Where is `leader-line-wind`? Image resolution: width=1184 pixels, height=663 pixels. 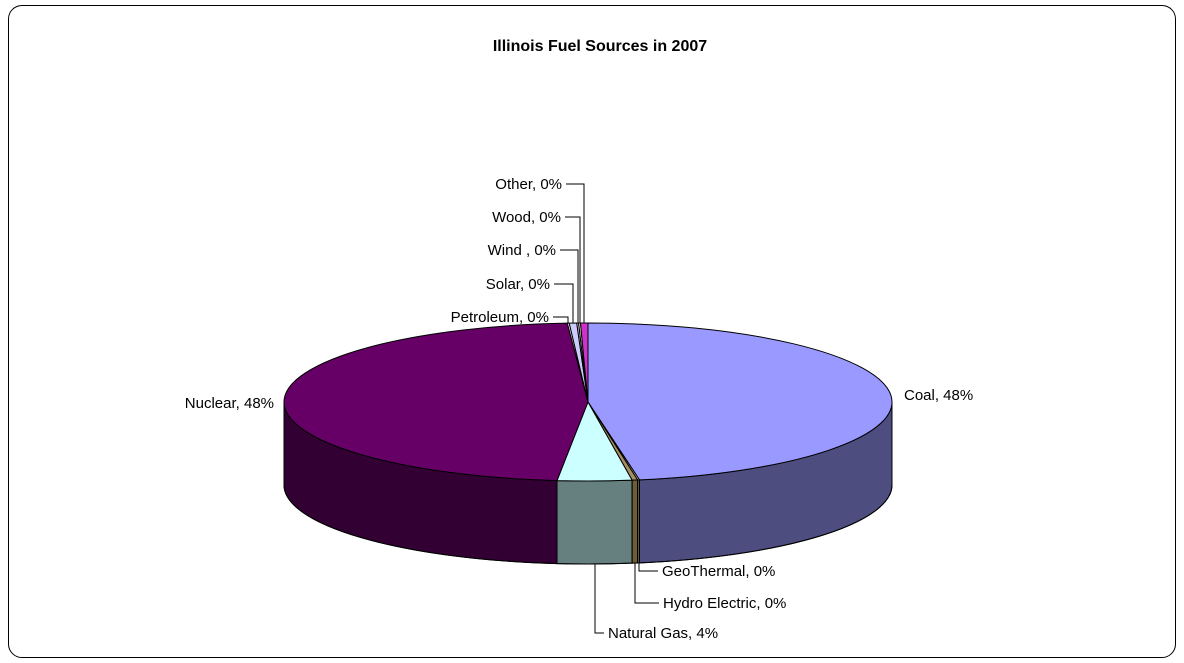 leader-line-wind is located at coordinates (569, 286).